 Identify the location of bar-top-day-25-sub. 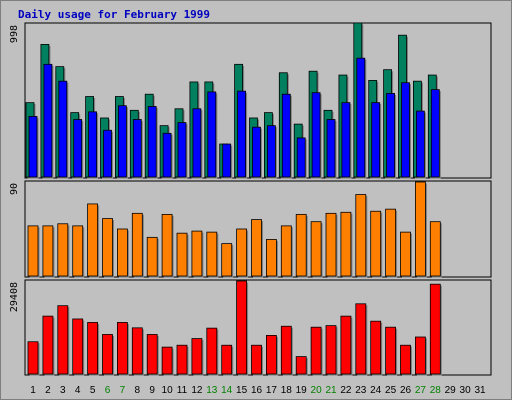
(391, 135).